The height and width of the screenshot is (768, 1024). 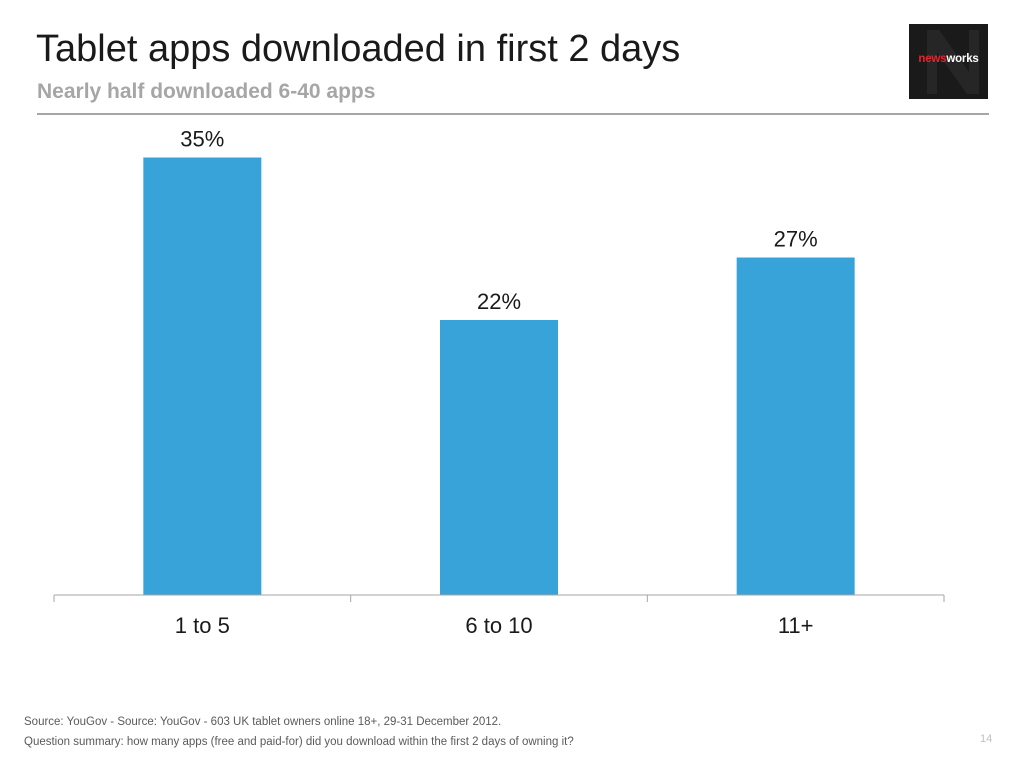 What do you see at coordinates (358, 49) in the screenshot?
I see `page-title: Tablet apps downloaded in first 2 days` at bounding box center [358, 49].